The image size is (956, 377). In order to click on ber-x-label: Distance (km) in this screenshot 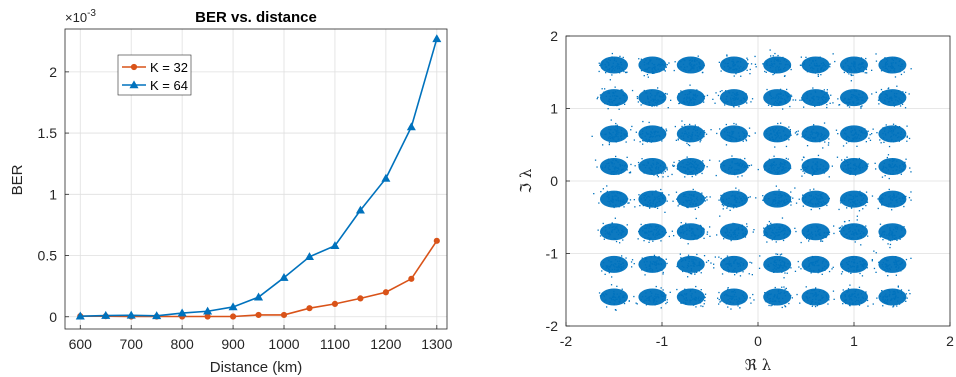, I will do `click(256, 367)`.